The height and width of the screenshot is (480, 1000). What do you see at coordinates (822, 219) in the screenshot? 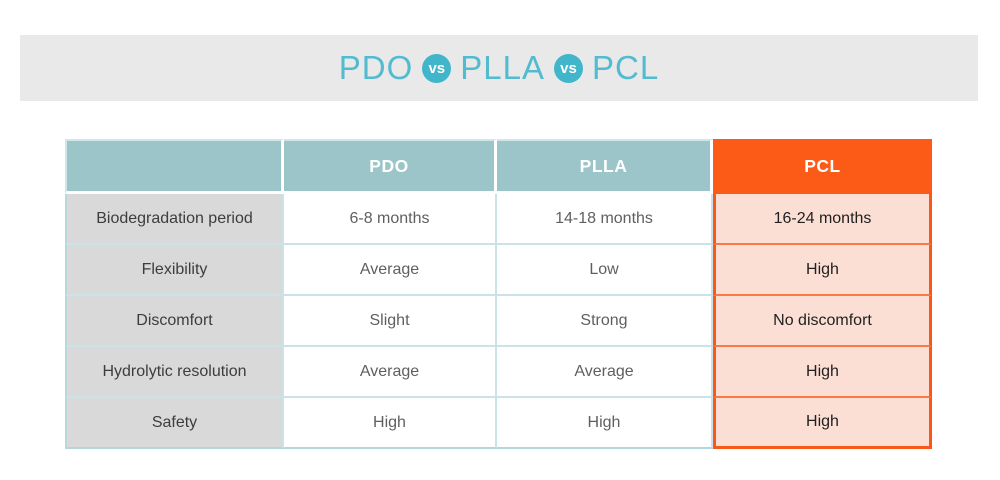
I see `cell-pcl: 16-24 months` at bounding box center [822, 219].